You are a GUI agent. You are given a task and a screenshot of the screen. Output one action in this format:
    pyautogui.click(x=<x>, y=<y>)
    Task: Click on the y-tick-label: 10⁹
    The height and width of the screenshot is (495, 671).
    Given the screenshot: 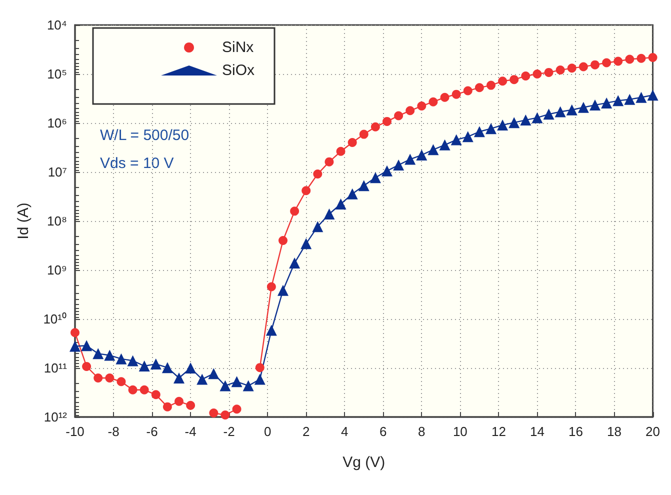 What is the action you would take?
    pyautogui.click(x=56, y=270)
    